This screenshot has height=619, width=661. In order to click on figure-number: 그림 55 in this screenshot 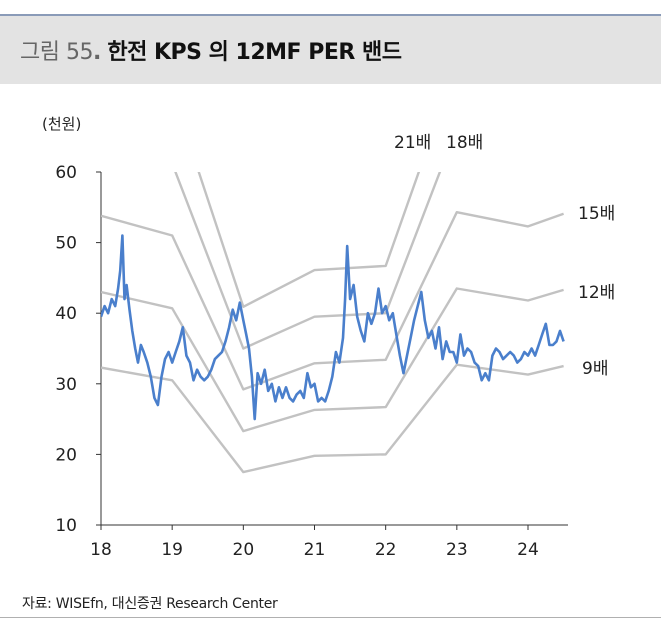, I will do `click(56, 52)`.